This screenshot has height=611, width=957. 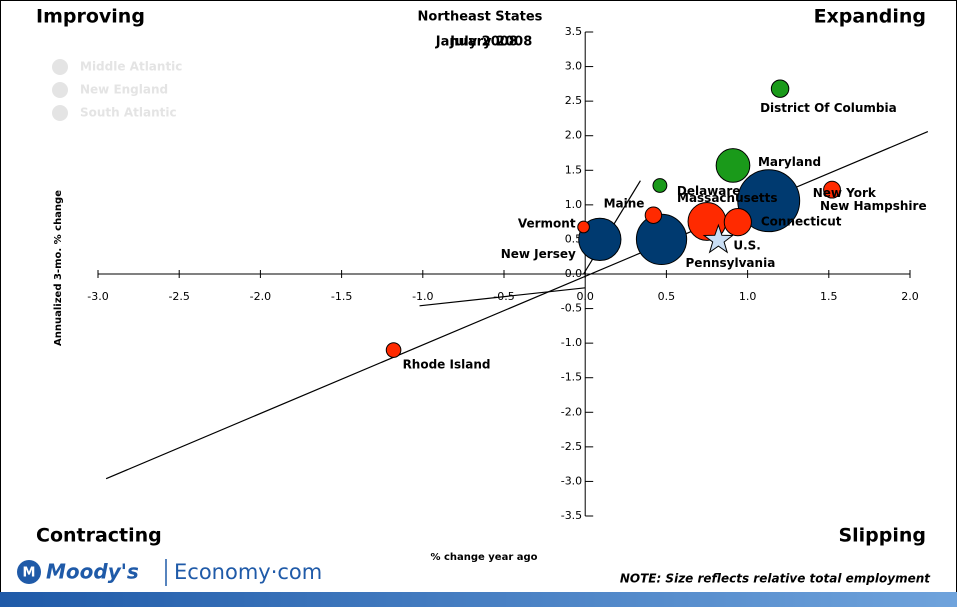 I want to click on x-tick-label: -2.0, so click(x=260, y=296).